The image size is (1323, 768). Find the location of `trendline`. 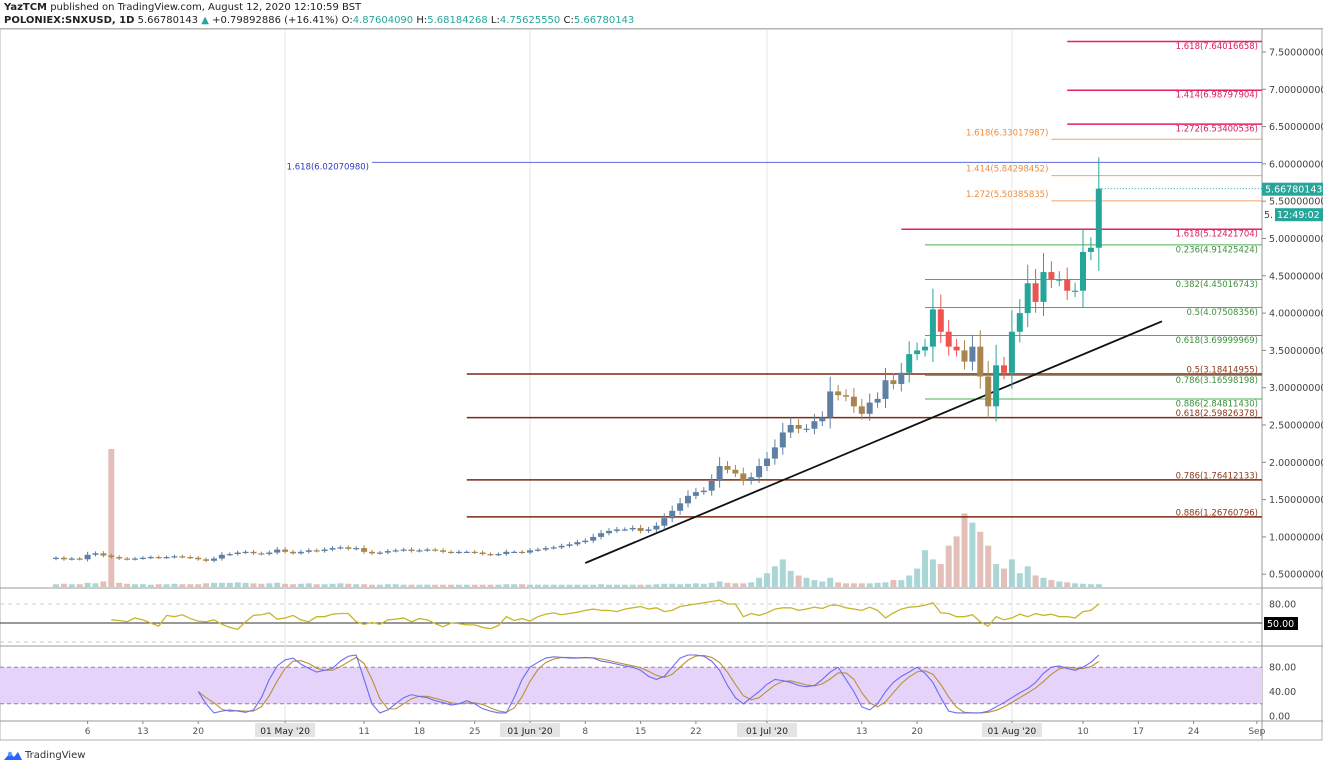

trendline is located at coordinates (873, 442).